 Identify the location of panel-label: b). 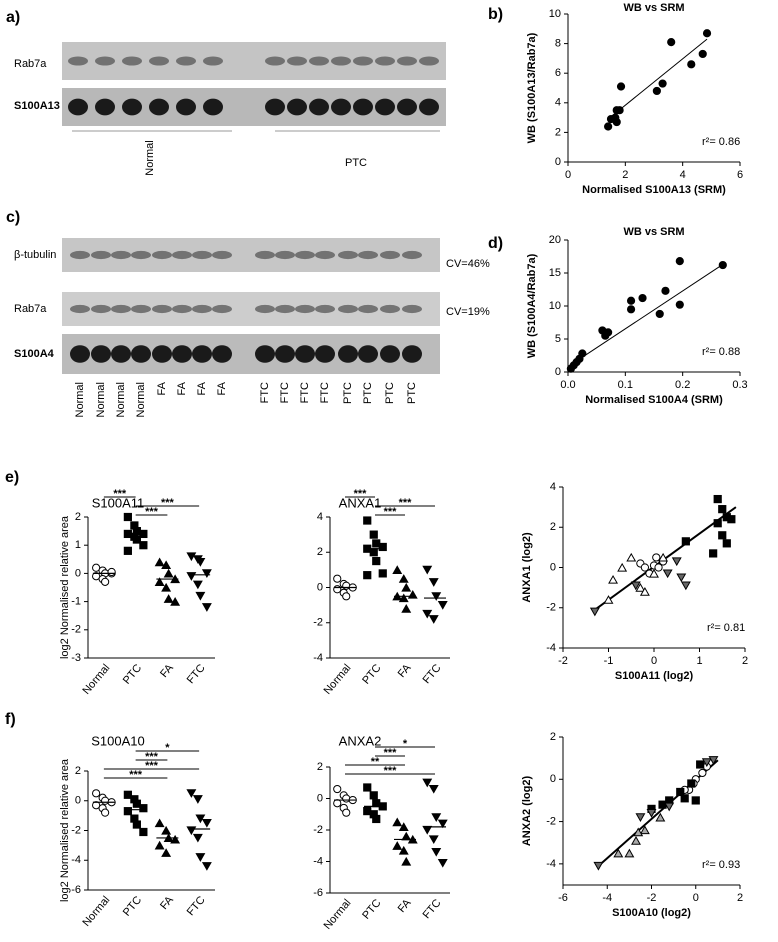
(495, 14).